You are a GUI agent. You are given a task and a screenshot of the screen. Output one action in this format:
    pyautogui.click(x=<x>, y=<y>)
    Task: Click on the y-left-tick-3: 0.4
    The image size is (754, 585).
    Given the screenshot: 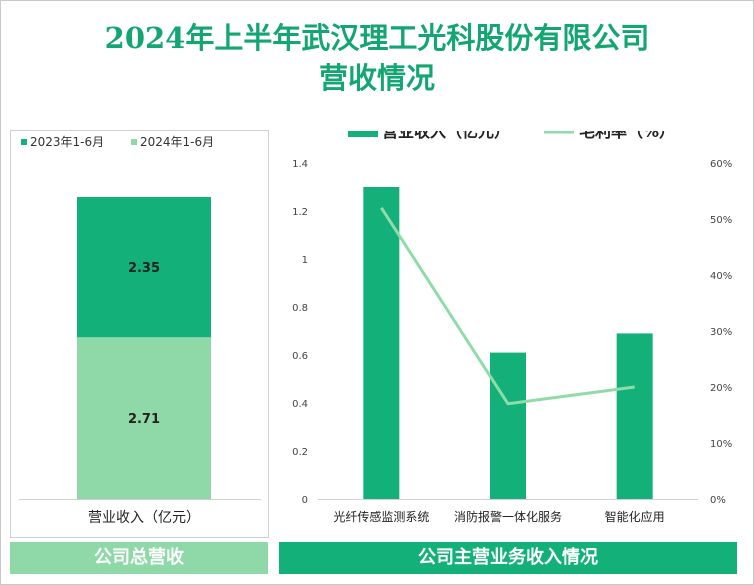 What is the action you would take?
    pyautogui.click(x=300, y=404)
    